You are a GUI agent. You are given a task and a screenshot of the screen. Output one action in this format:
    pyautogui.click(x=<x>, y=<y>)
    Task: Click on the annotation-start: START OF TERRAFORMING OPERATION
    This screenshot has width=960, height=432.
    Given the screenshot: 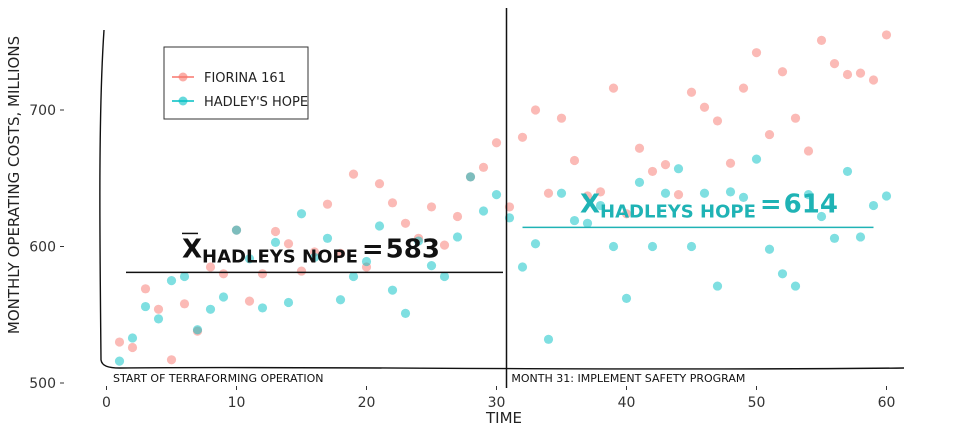 What is the action you would take?
    pyautogui.click(x=218, y=378)
    